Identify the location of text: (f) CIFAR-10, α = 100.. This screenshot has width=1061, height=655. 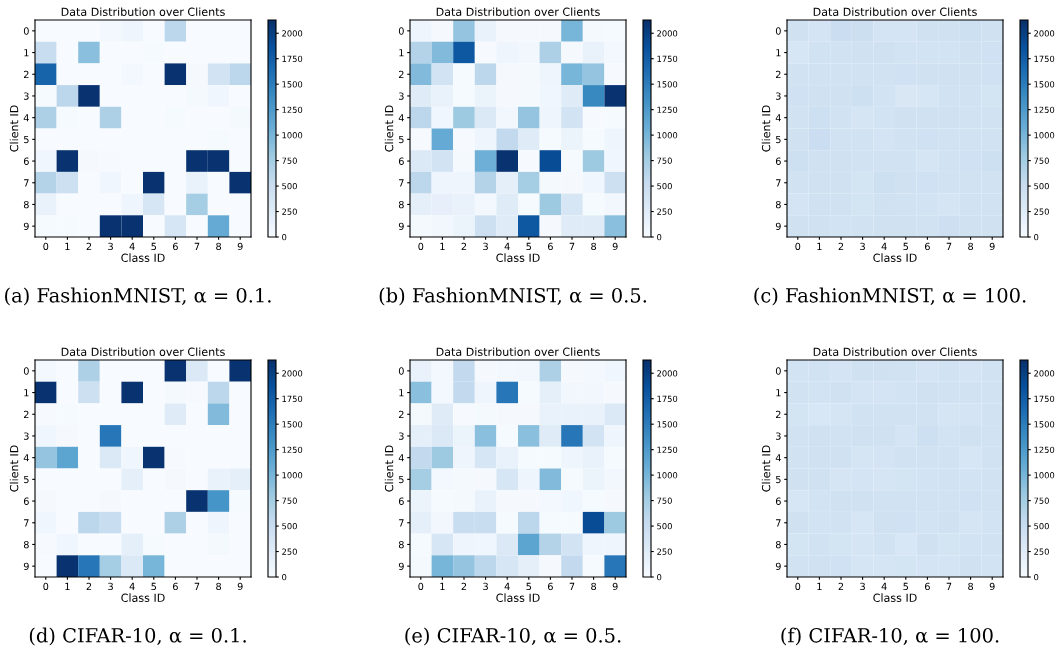
(890, 636).